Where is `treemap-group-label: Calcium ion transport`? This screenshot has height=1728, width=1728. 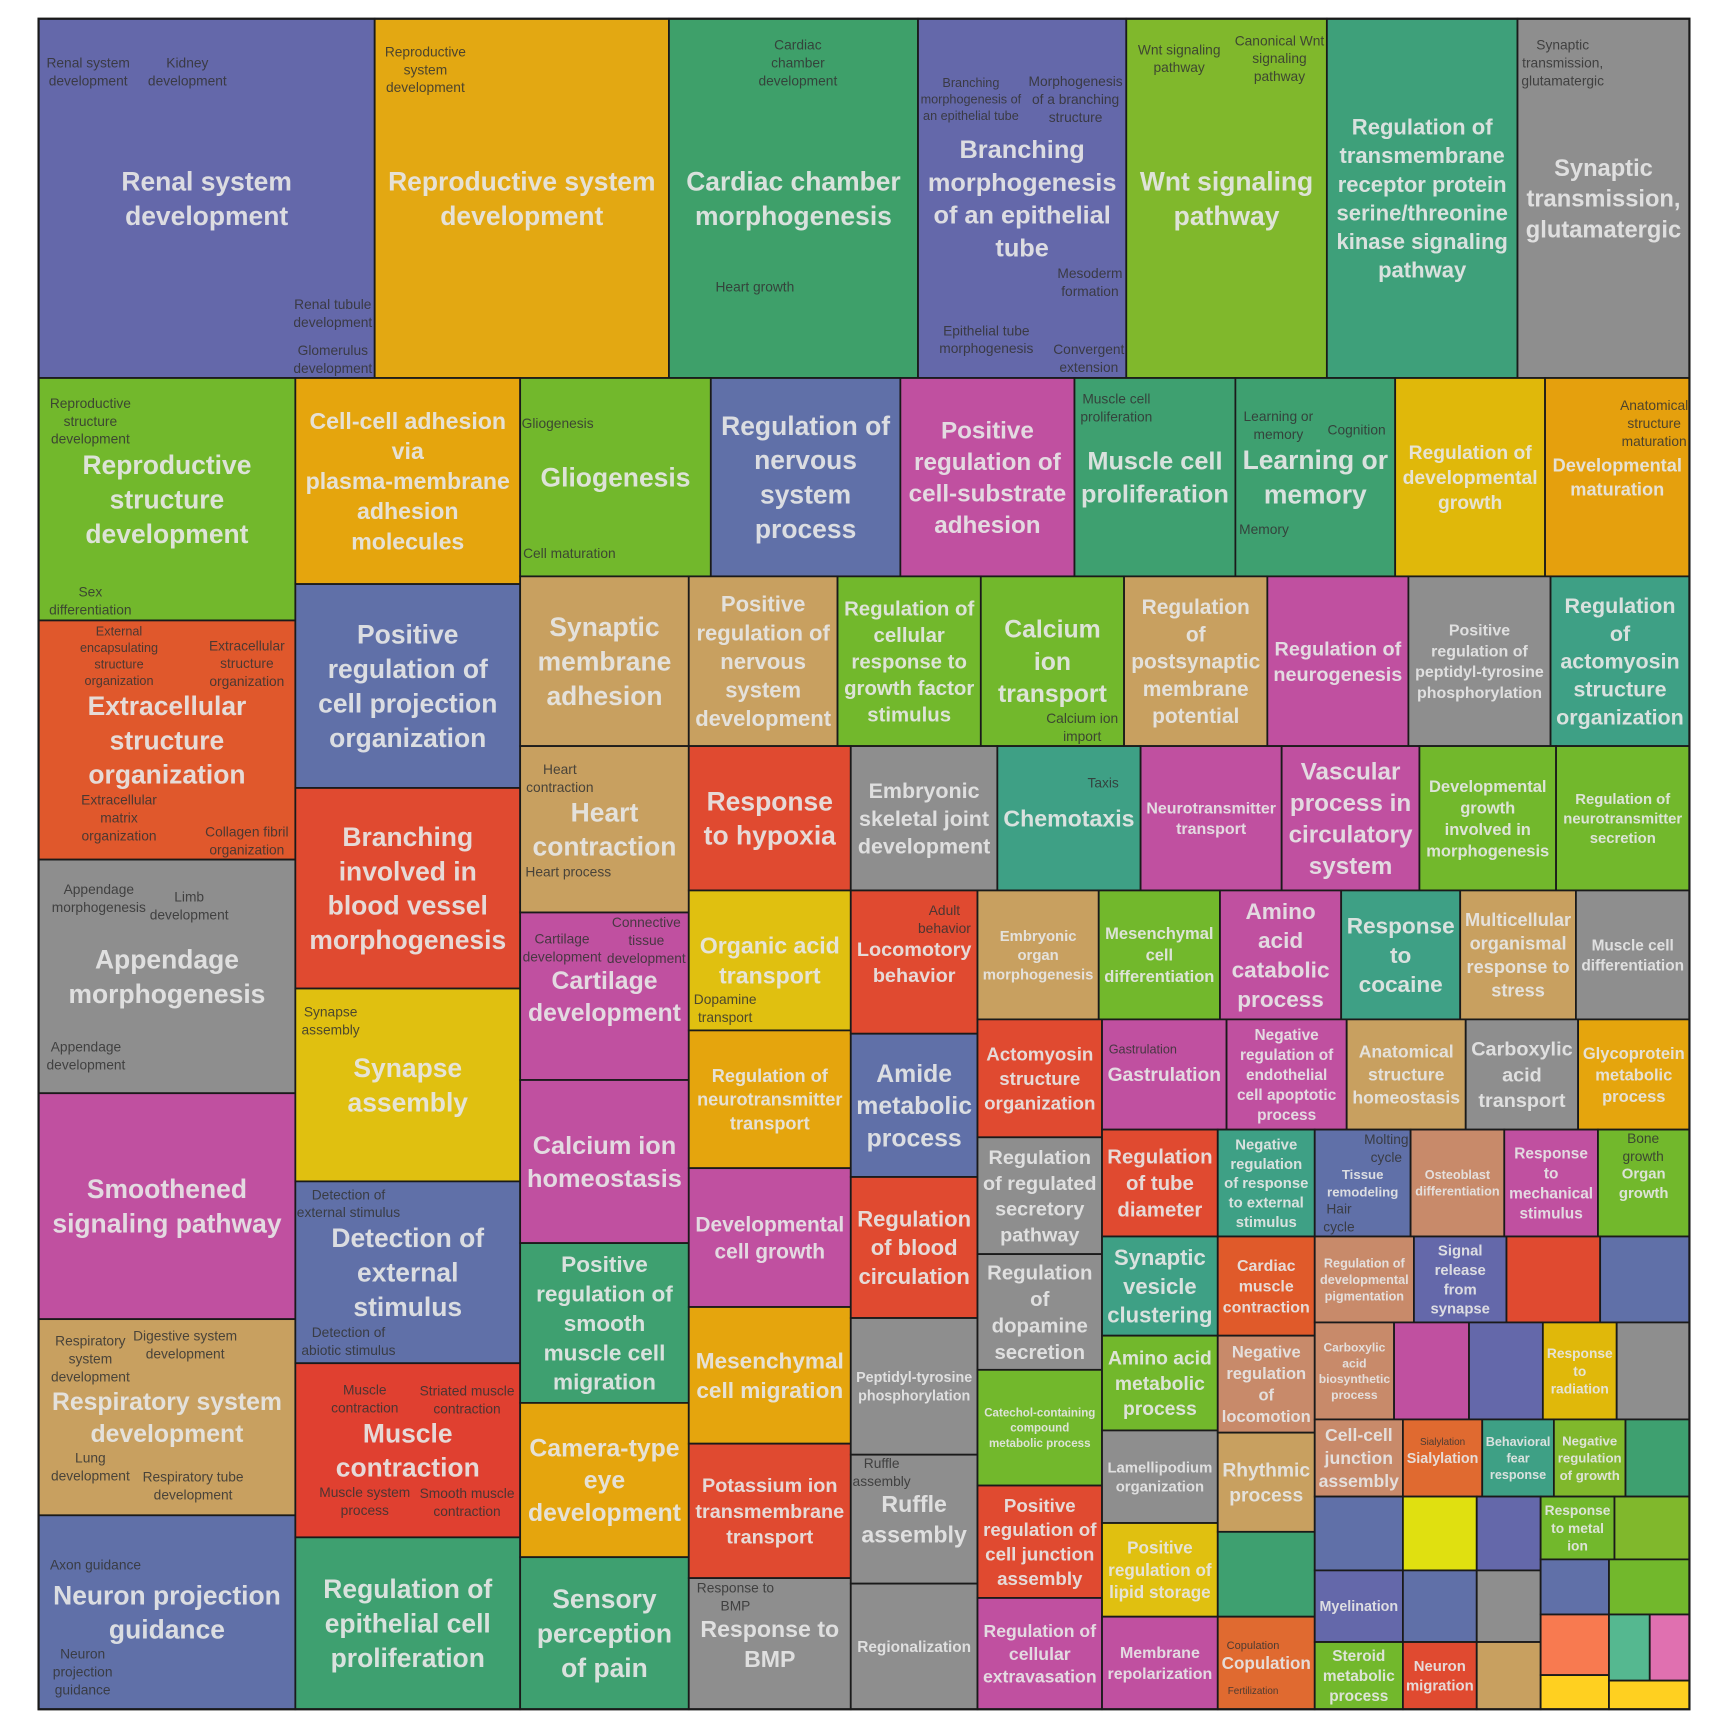 treemap-group-label: Calcium ion transport is located at coordinates (1052, 662).